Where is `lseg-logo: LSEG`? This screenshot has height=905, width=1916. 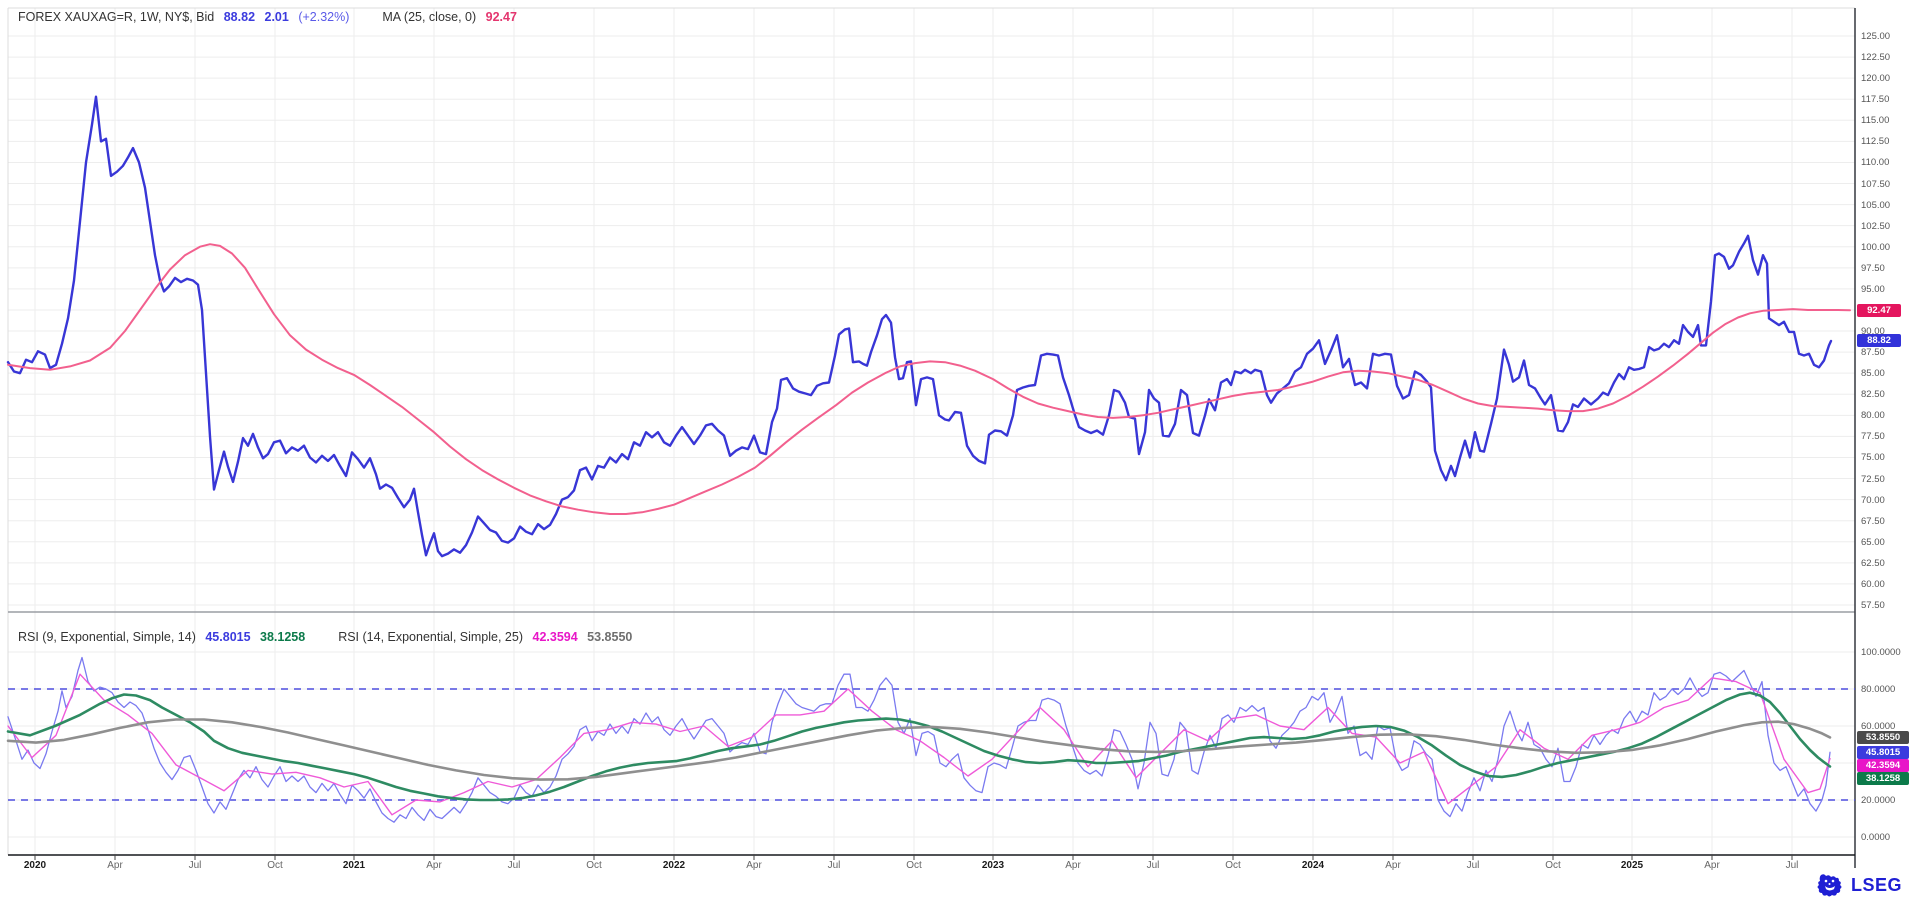 lseg-logo: LSEG is located at coordinates (1858, 885).